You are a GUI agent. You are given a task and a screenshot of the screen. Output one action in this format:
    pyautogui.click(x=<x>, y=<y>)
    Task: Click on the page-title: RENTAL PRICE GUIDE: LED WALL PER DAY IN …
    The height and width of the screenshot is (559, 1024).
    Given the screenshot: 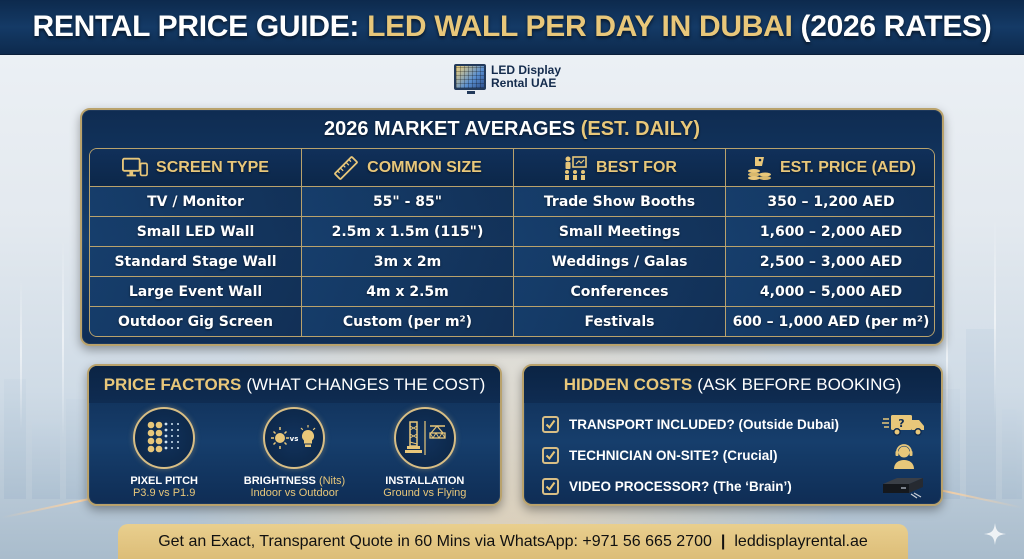 What is the action you would take?
    pyautogui.click(x=512, y=27)
    